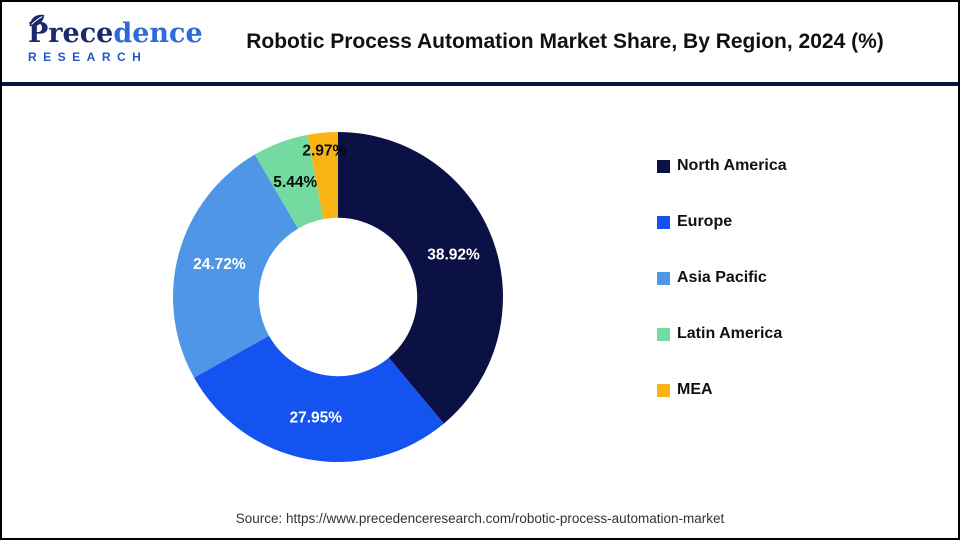  Describe the element at coordinates (695, 389) in the screenshot. I see `legend-label: MEA` at that location.